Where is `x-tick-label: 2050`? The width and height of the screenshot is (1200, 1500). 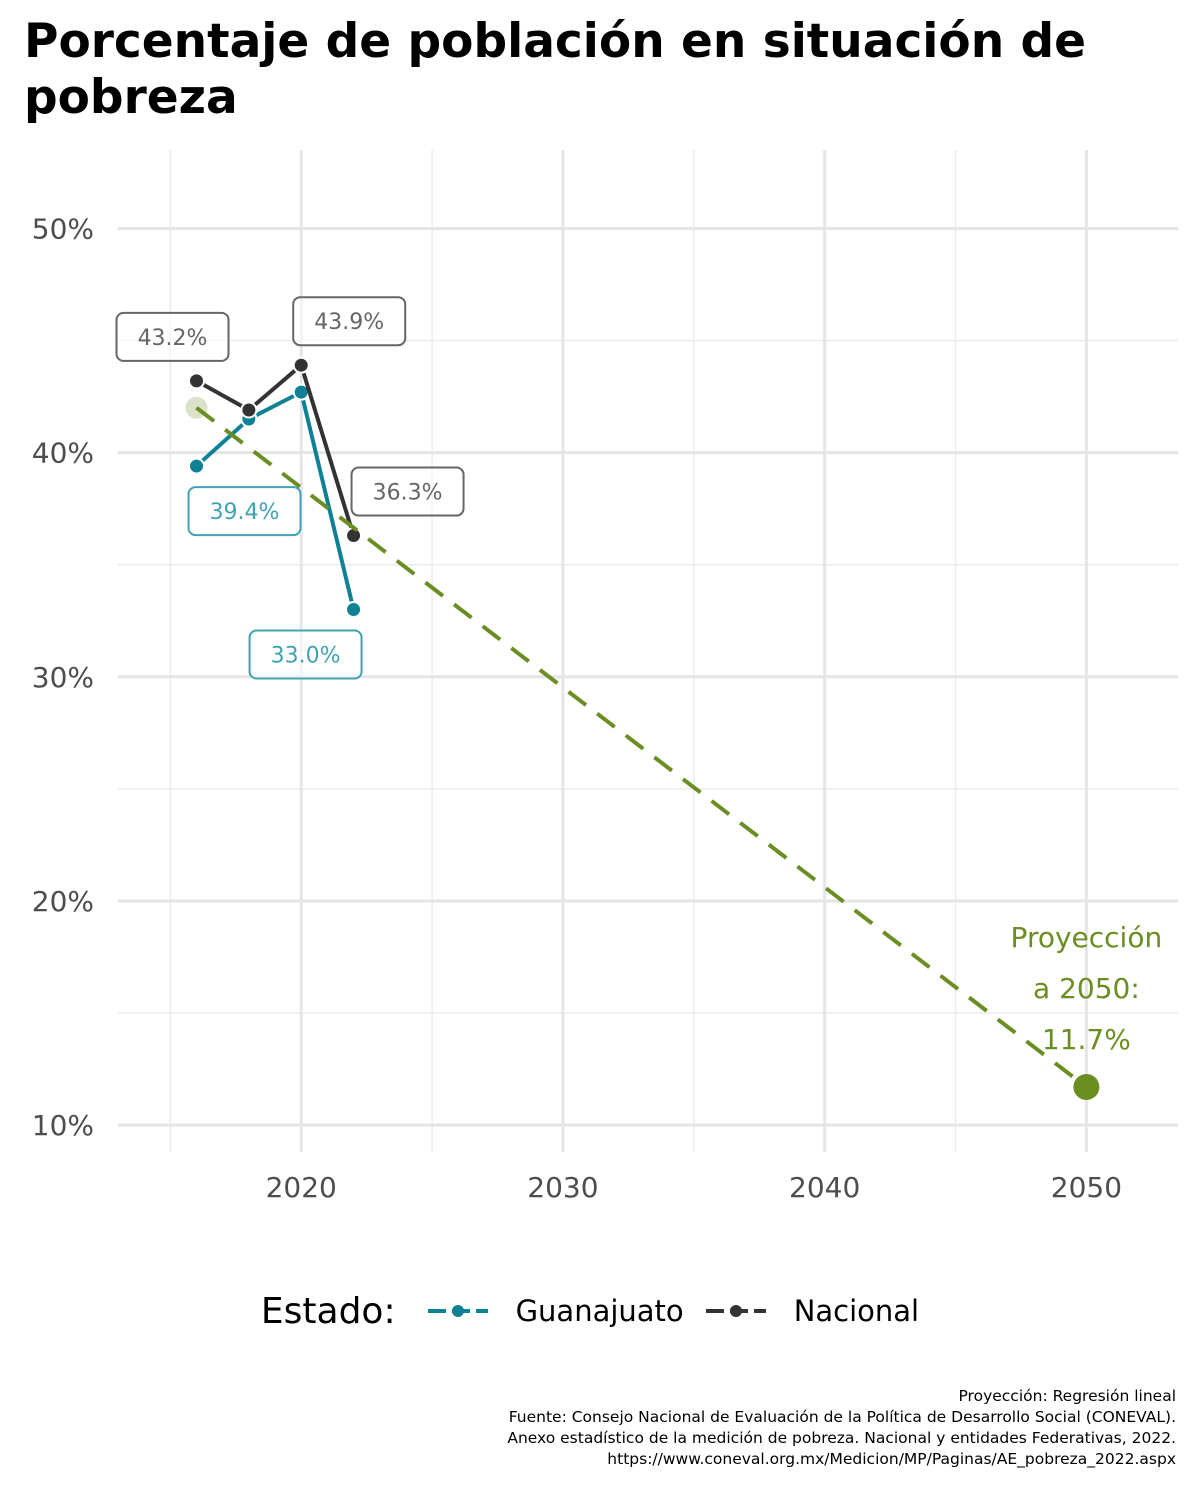
x-tick-label: 2050 is located at coordinates (1086, 1187).